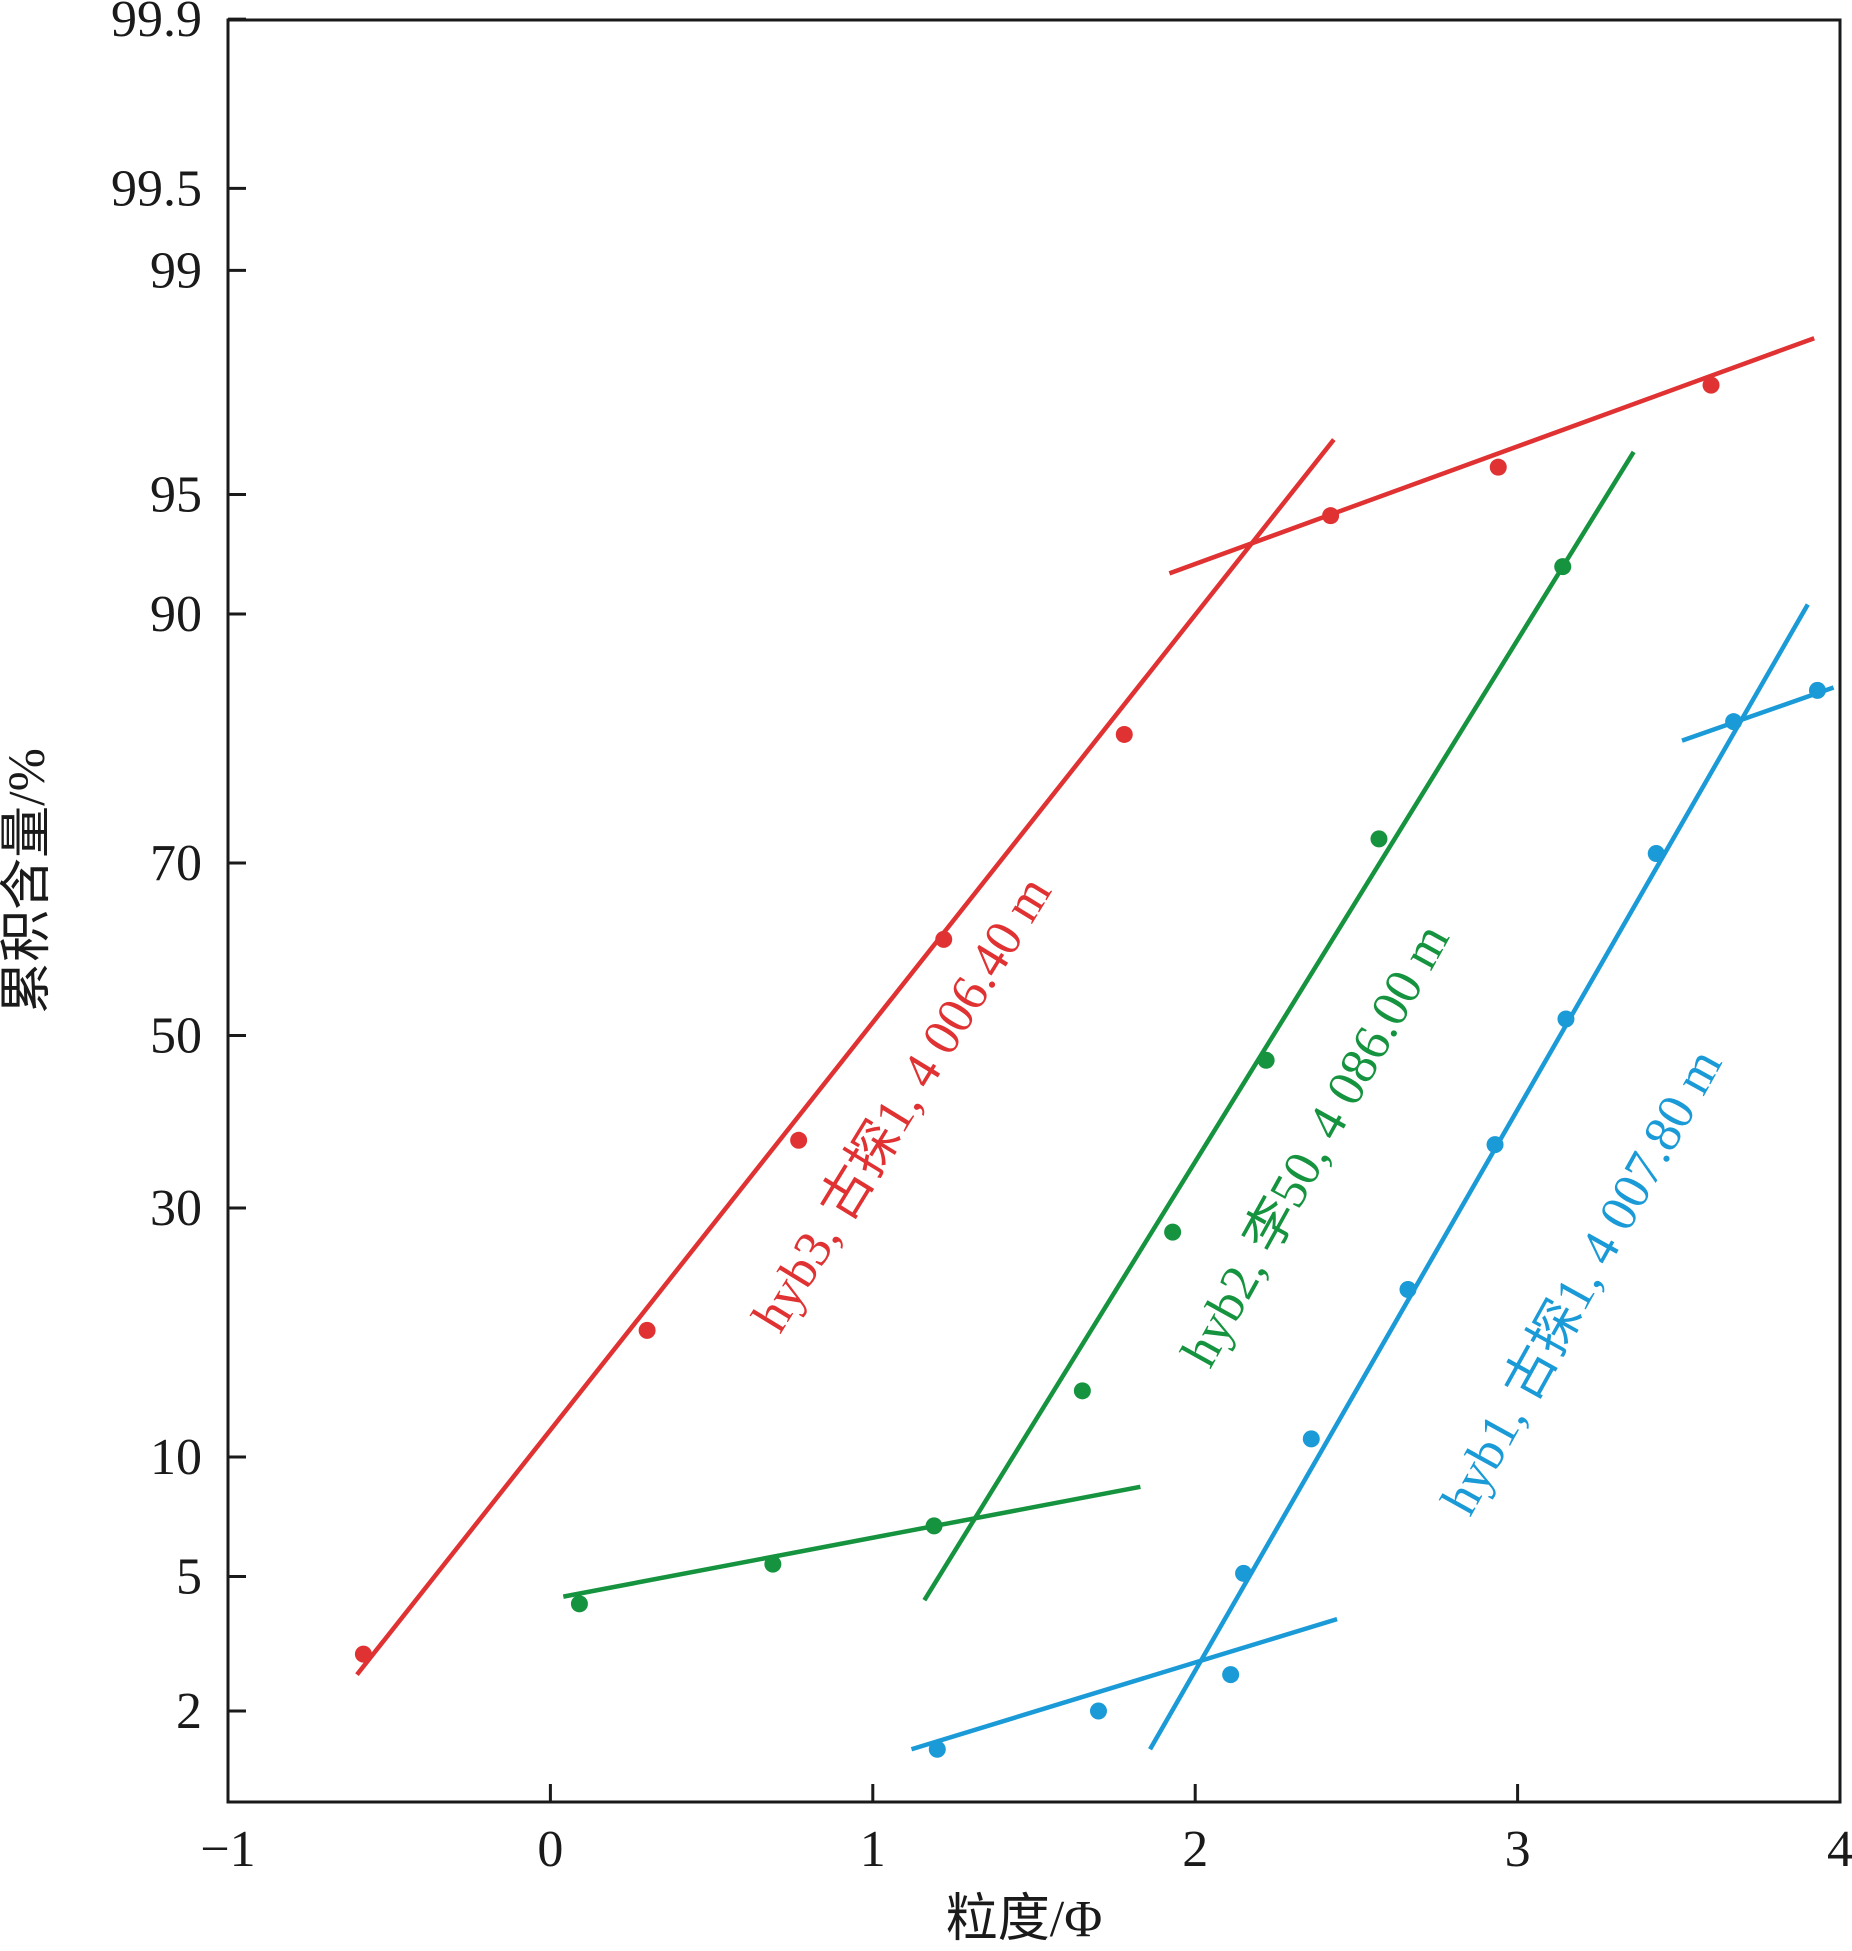 This screenshot has height=1951, width=1852. I want to click on x-tick-label: 4, so click(1839, 1849).